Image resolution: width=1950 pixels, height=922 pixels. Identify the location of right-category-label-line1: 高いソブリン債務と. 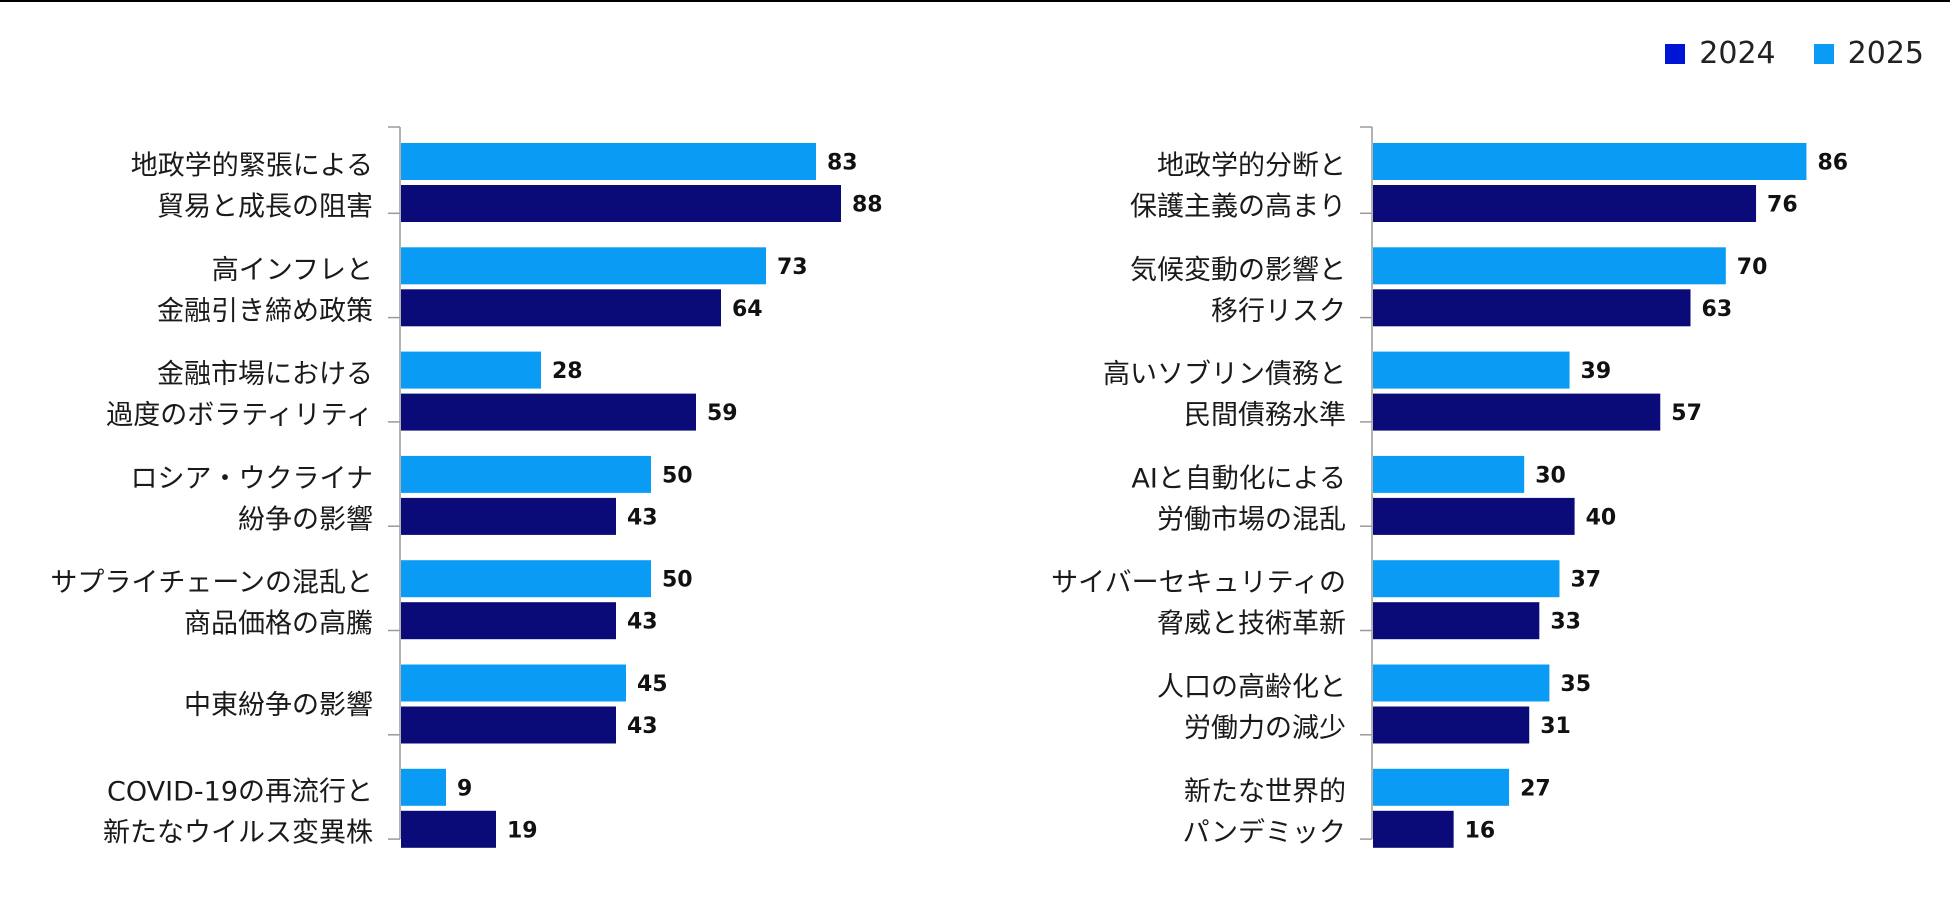
(1224, 374).